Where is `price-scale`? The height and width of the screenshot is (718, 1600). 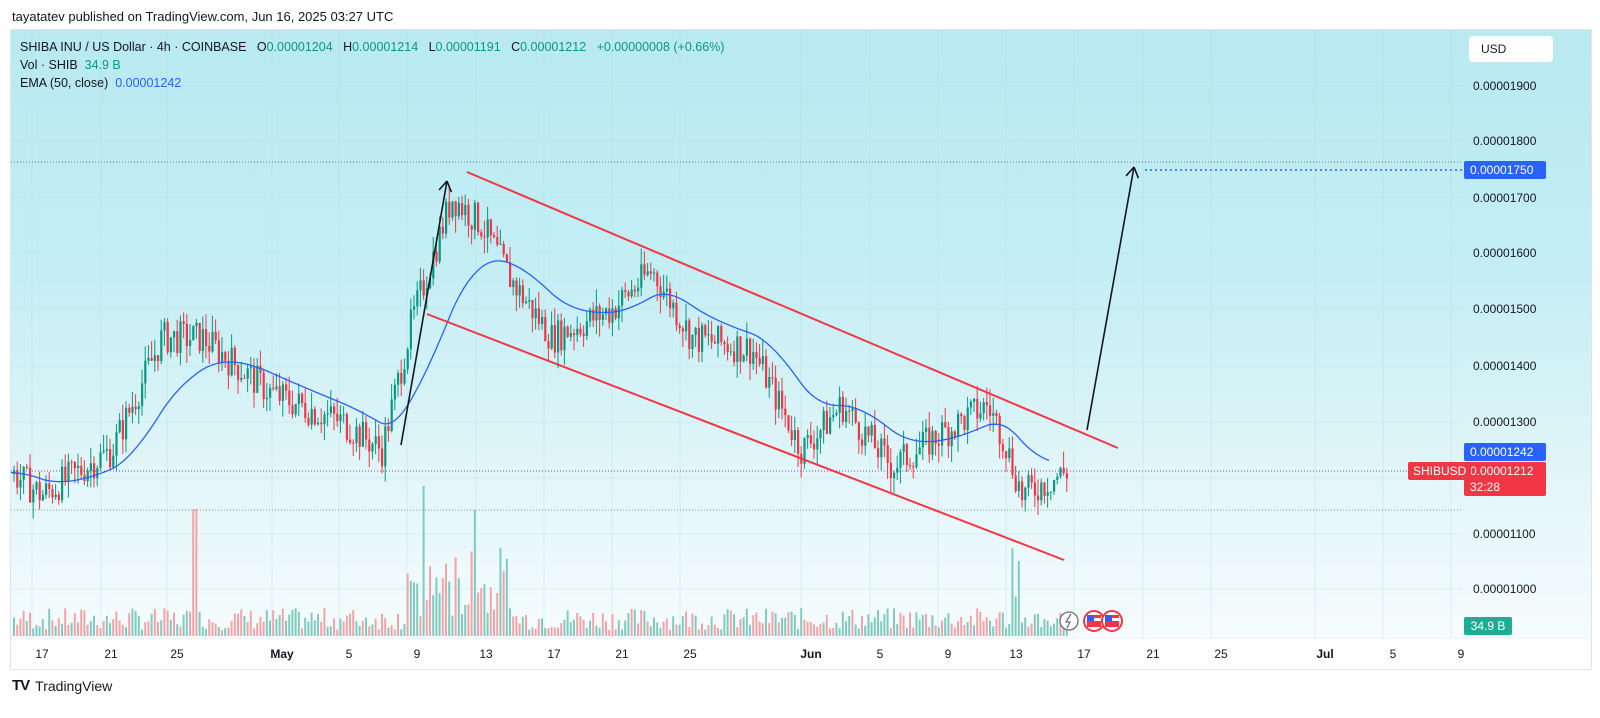 price-scale is located at coordinates (1527, 334).